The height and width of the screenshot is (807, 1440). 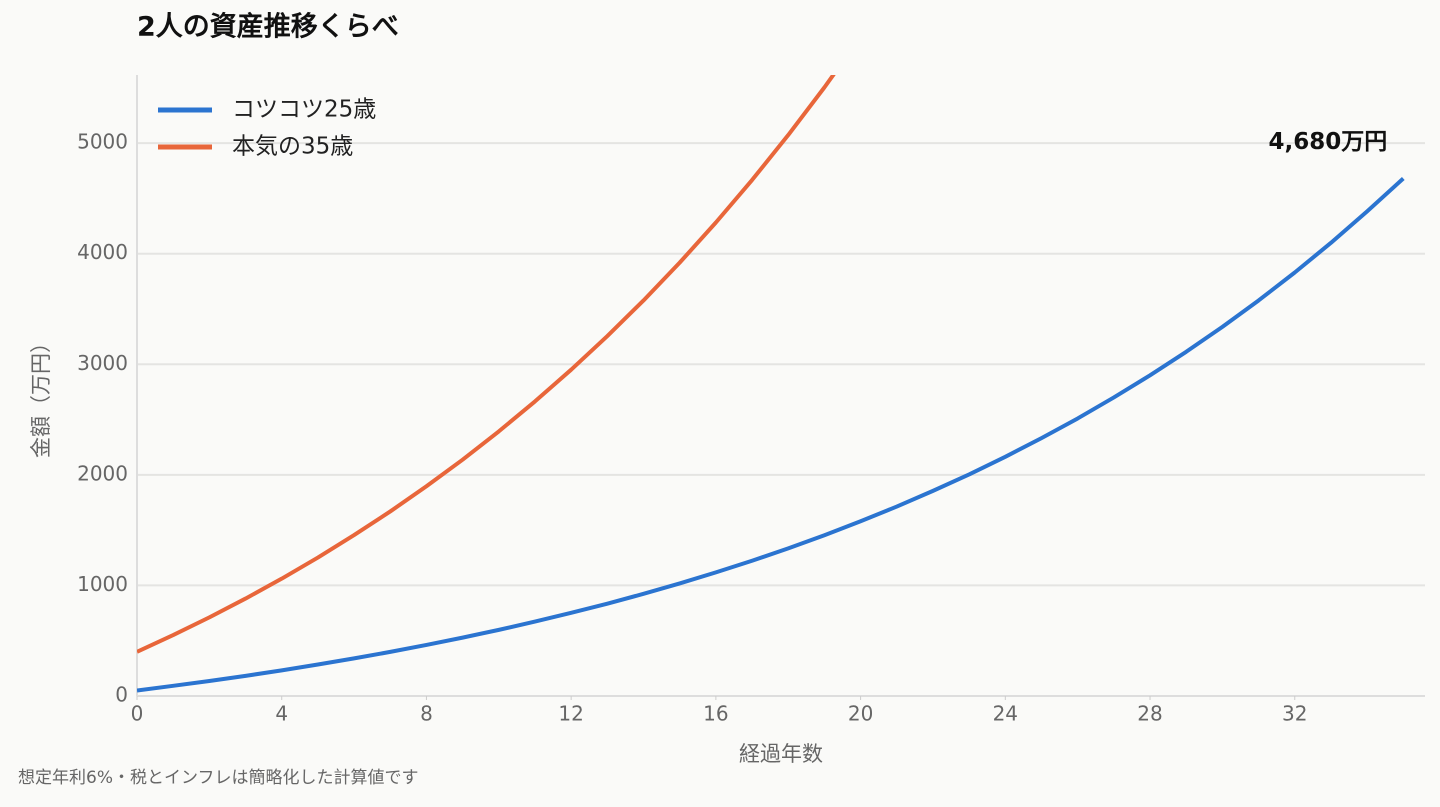 What do you see at coordinates (102, 142) in the screenshot?
I see `y-tick-label: 5000` at bounding box center [102, 142].